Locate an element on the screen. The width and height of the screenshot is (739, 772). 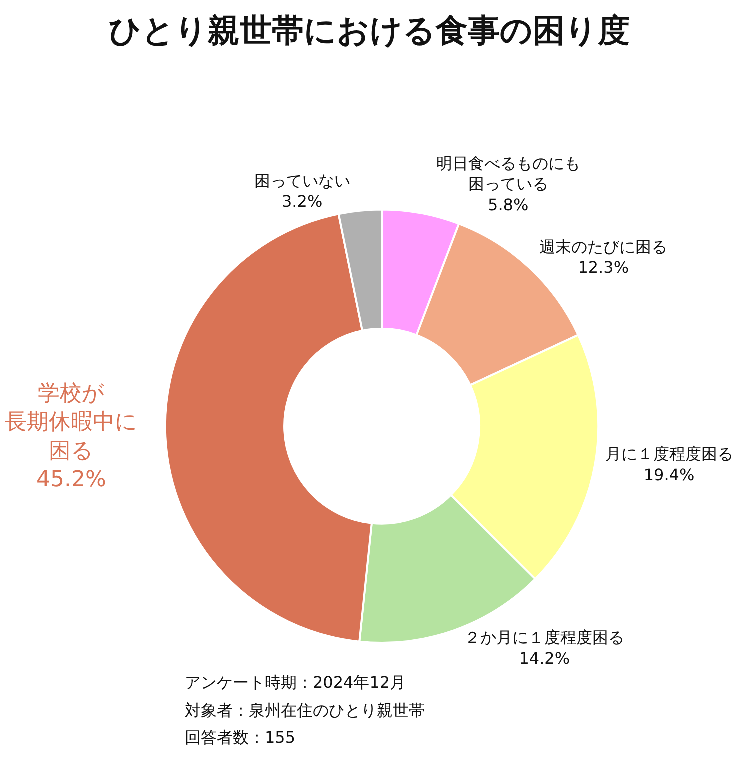
data-label: 14.2% is located at coordinates (544, 658).